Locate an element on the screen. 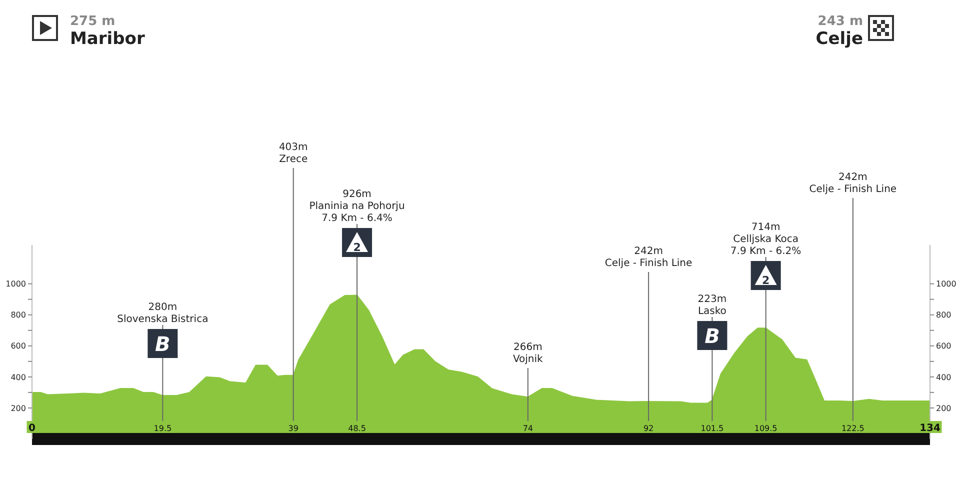  y2-tick-label: 400 is located at coordinates (944, 377).